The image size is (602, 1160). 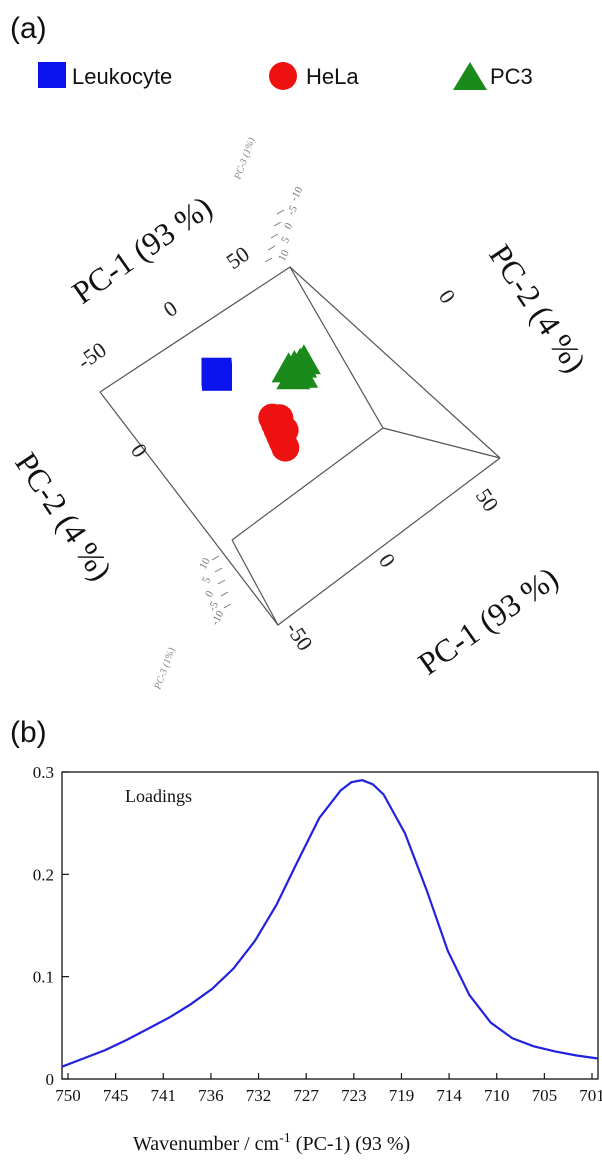 What do you see at coordinates (51, 926) in the screenshot?
I see `y-axis-ticks: 0 0.1 0.2 0.3` at bounding box center [51, 926].